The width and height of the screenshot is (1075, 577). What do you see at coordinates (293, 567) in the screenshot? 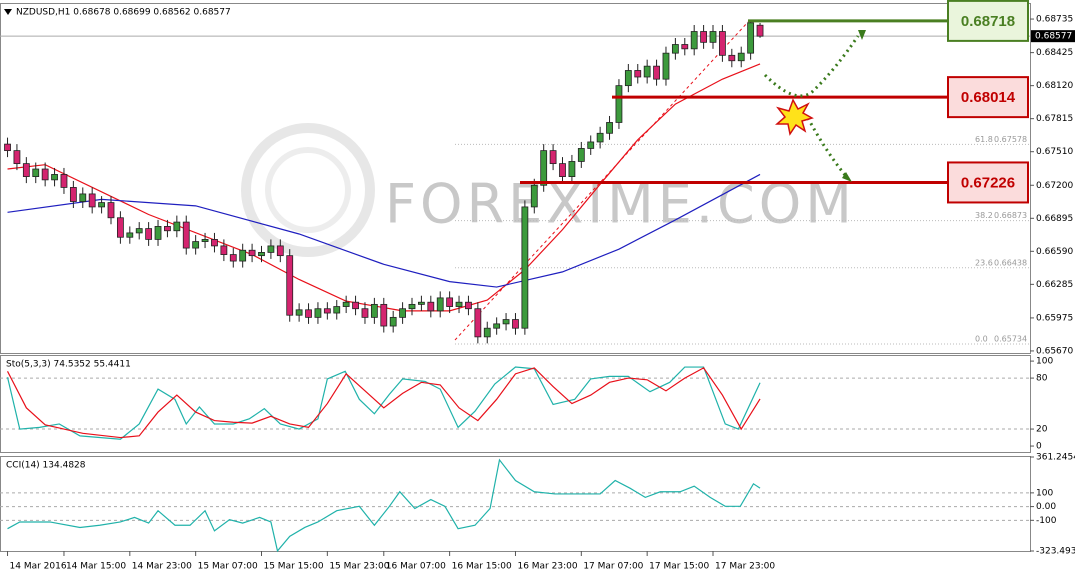
I see `x-tick-label: 15 Mar 15:00` at bounding box center [293, 567].